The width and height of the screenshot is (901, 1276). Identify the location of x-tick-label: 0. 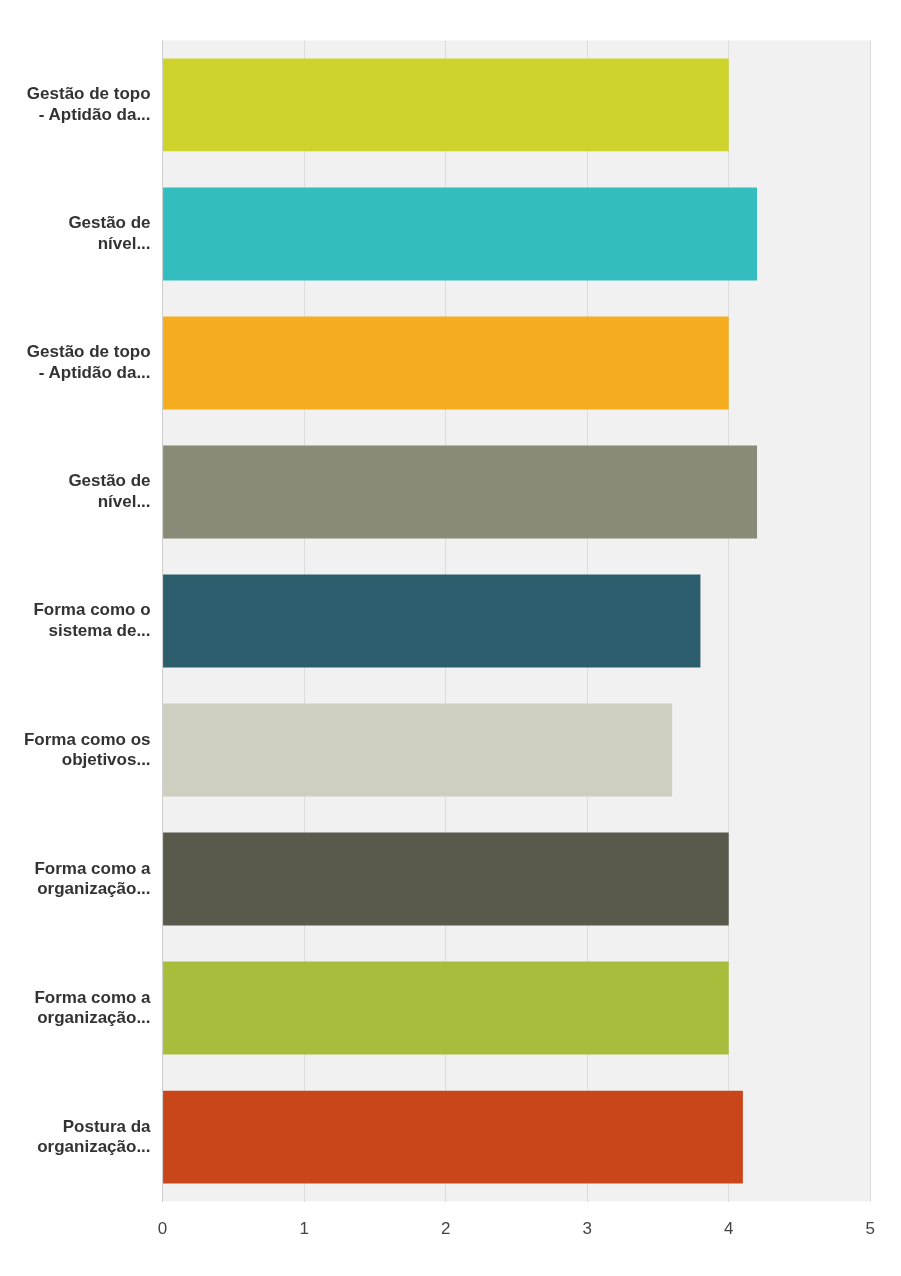
(162, 1229).